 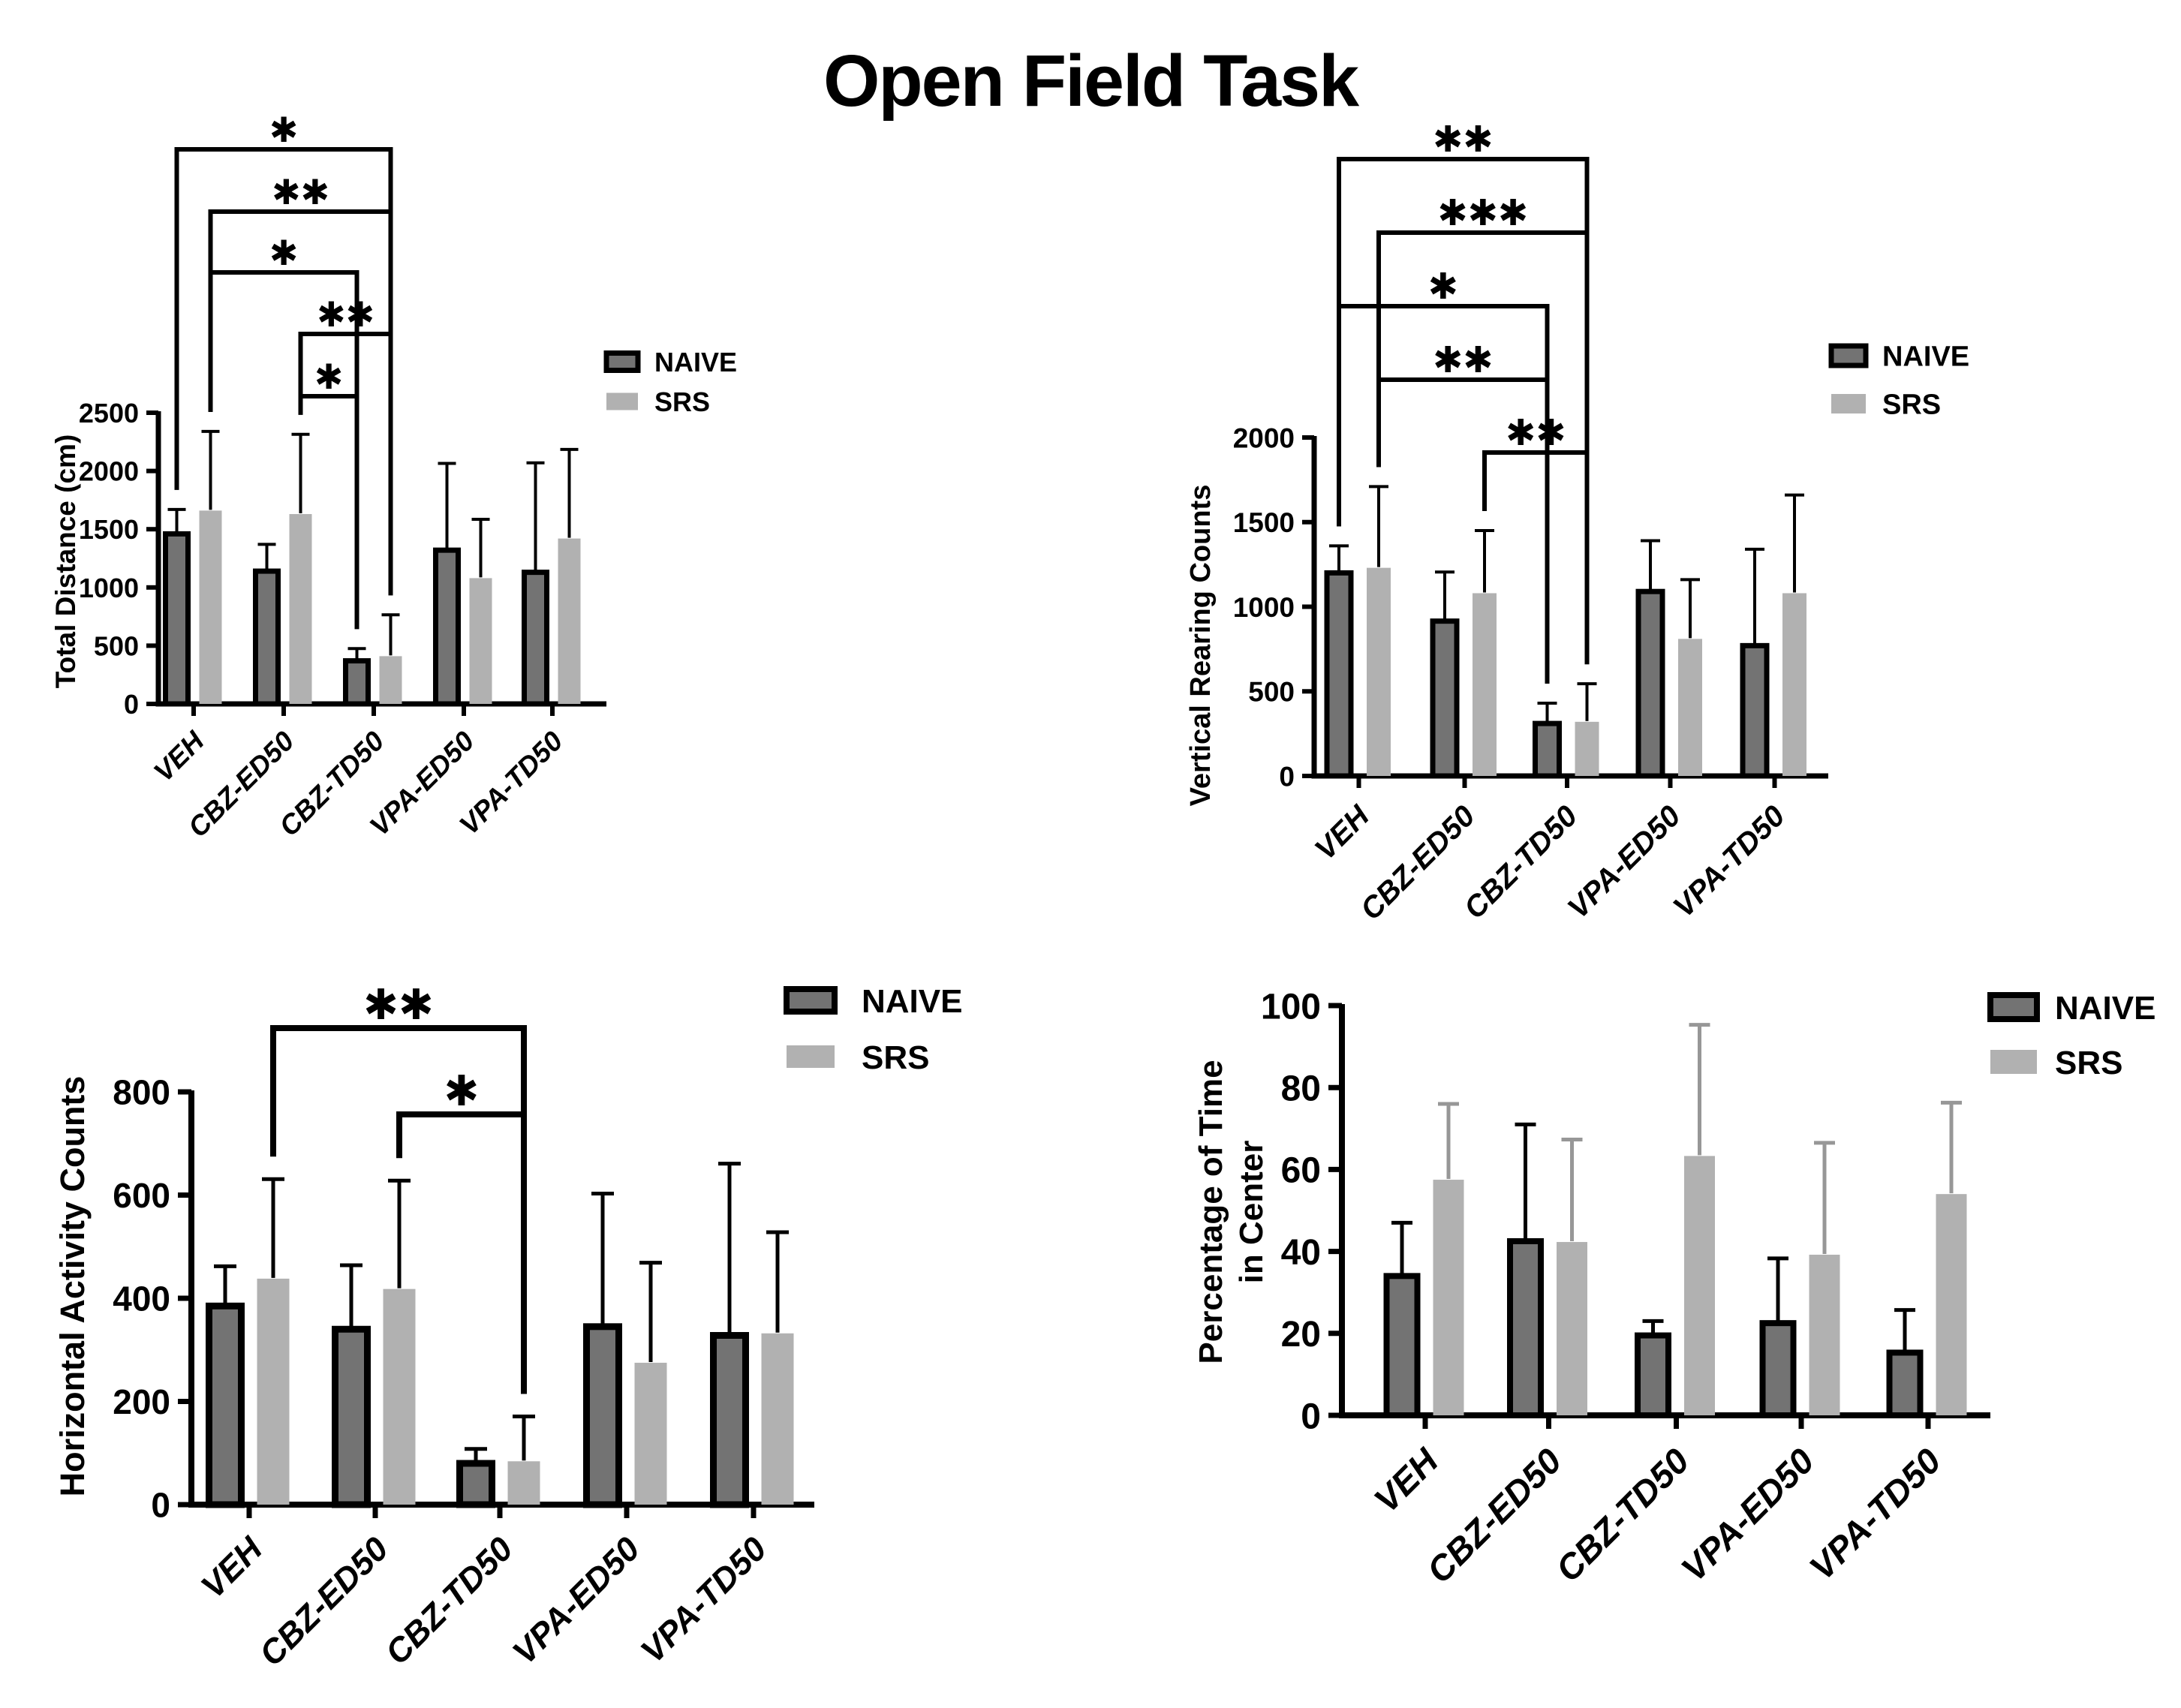 I want to click on y-axis-label-line: Horizontal Activity Counts, so click(x=73, y=1286).